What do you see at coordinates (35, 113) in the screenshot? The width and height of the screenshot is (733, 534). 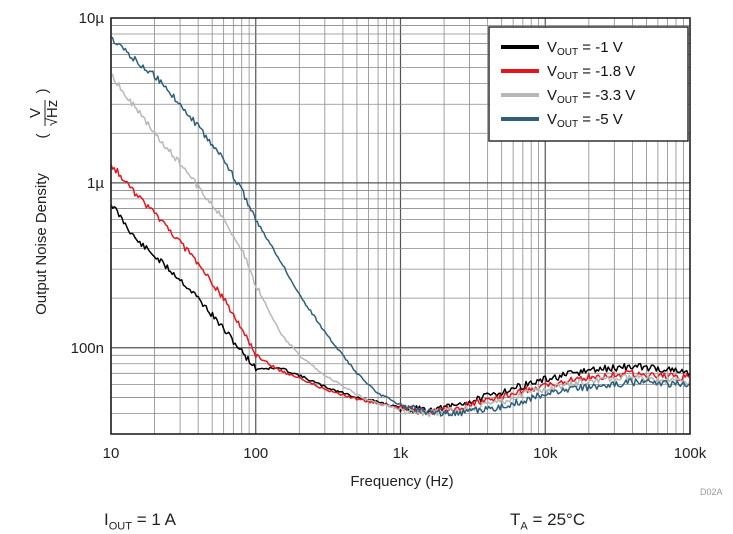 I see `y-axis-unit-num: V` at bounding box center [35, 113].